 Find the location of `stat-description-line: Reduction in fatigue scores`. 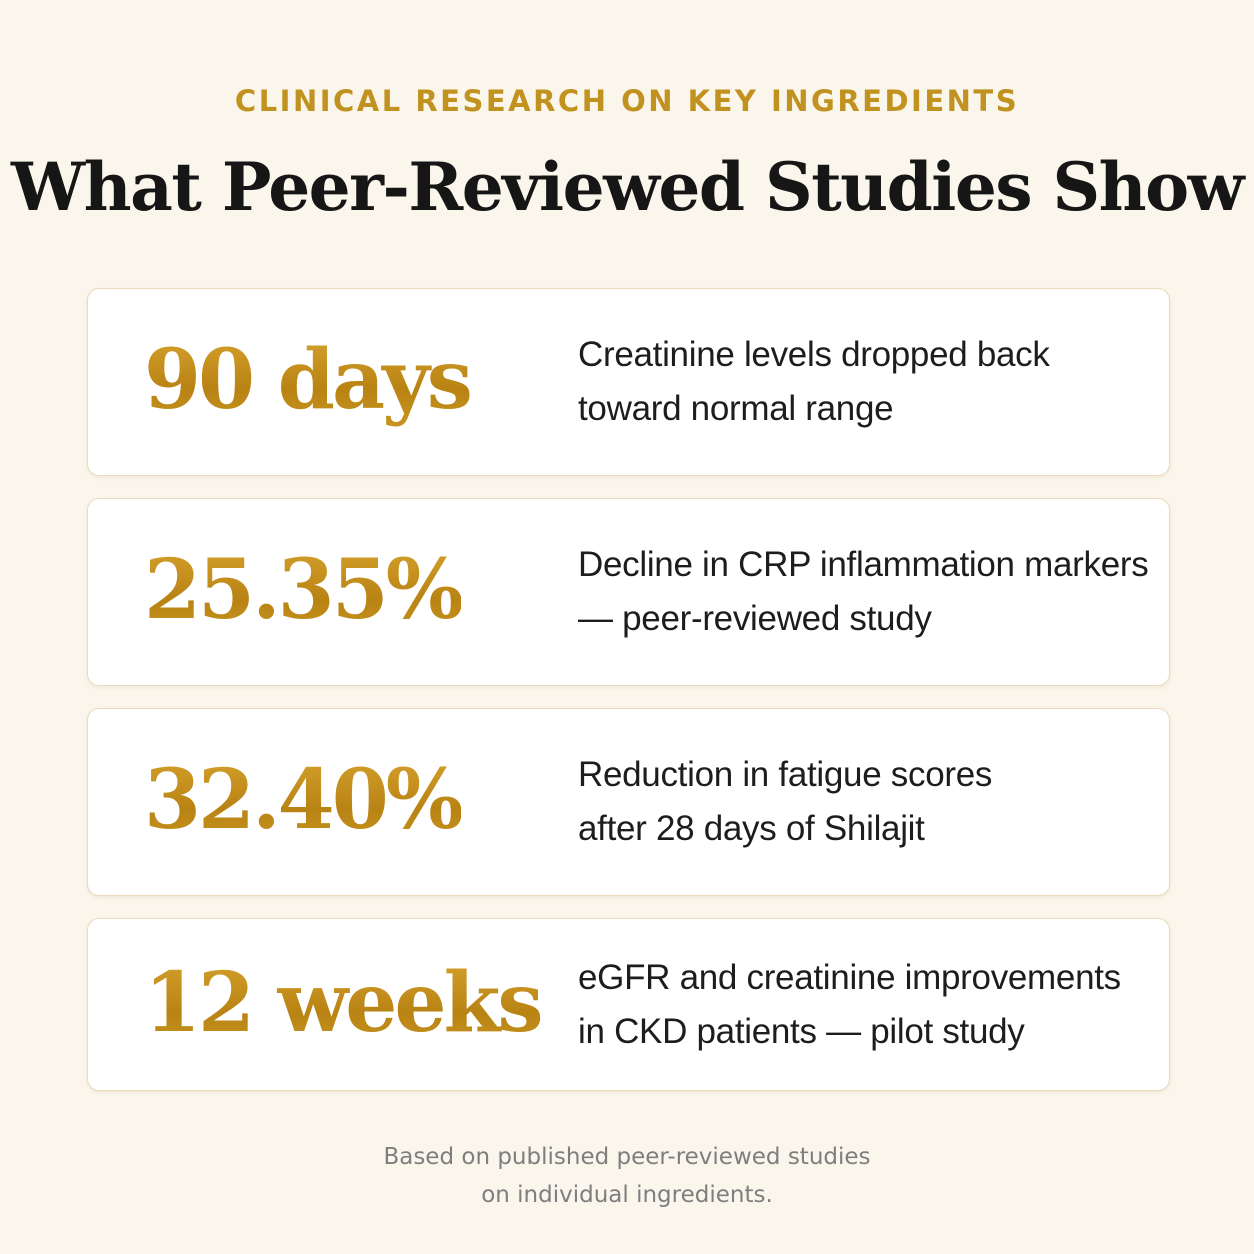

stat-description-line: Reduction in fatigue scores is located at coordinates (785, 774).